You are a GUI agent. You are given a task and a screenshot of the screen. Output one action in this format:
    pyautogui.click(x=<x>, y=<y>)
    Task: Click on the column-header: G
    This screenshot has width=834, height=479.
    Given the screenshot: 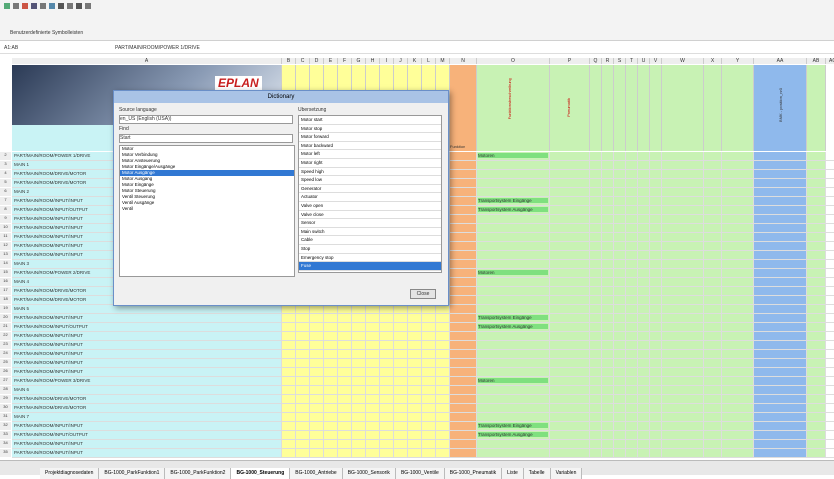 What is the action you would take?
    pyautogui.click(x=359, y=61)
    